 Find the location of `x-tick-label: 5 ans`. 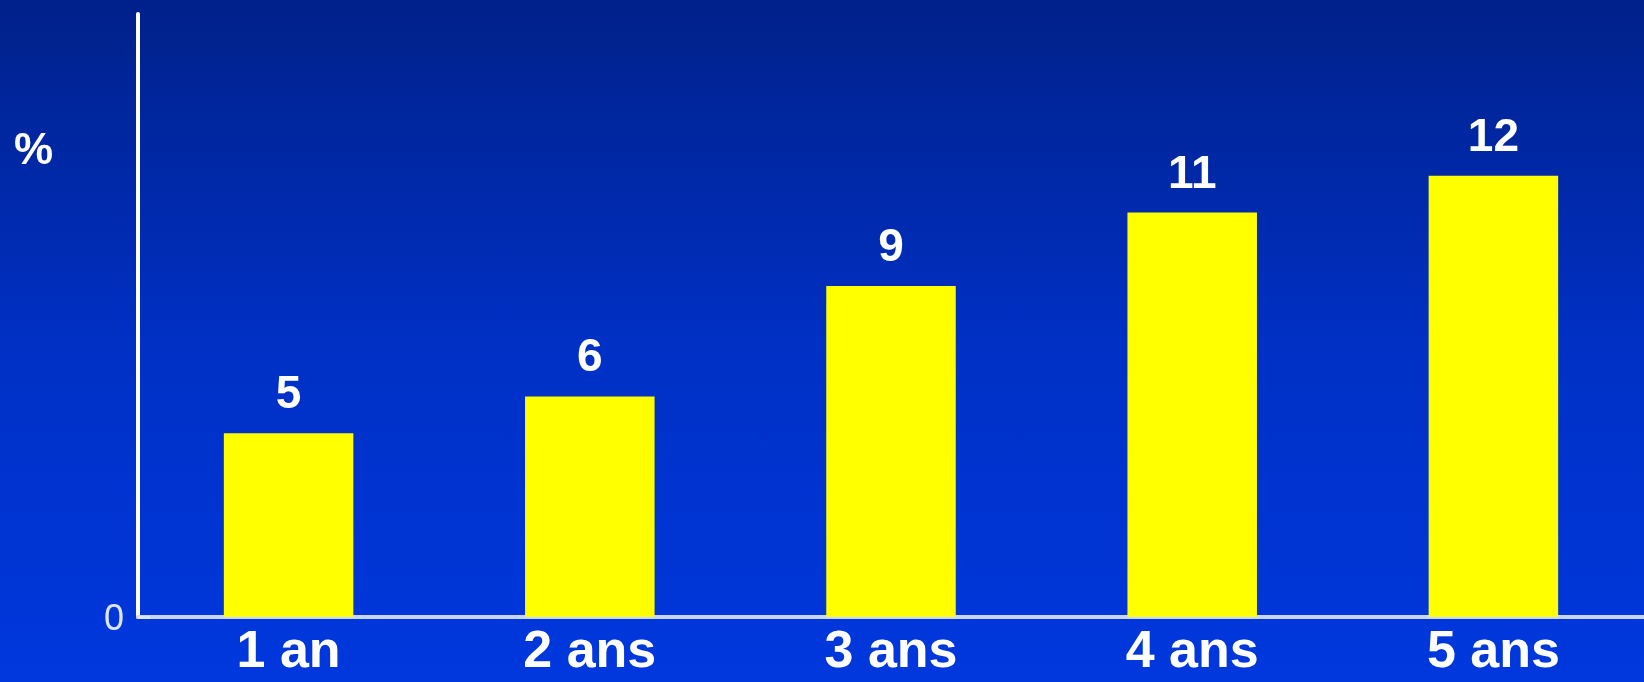

x-tick-label: 5 ans is located at coordinates (1493, 649).